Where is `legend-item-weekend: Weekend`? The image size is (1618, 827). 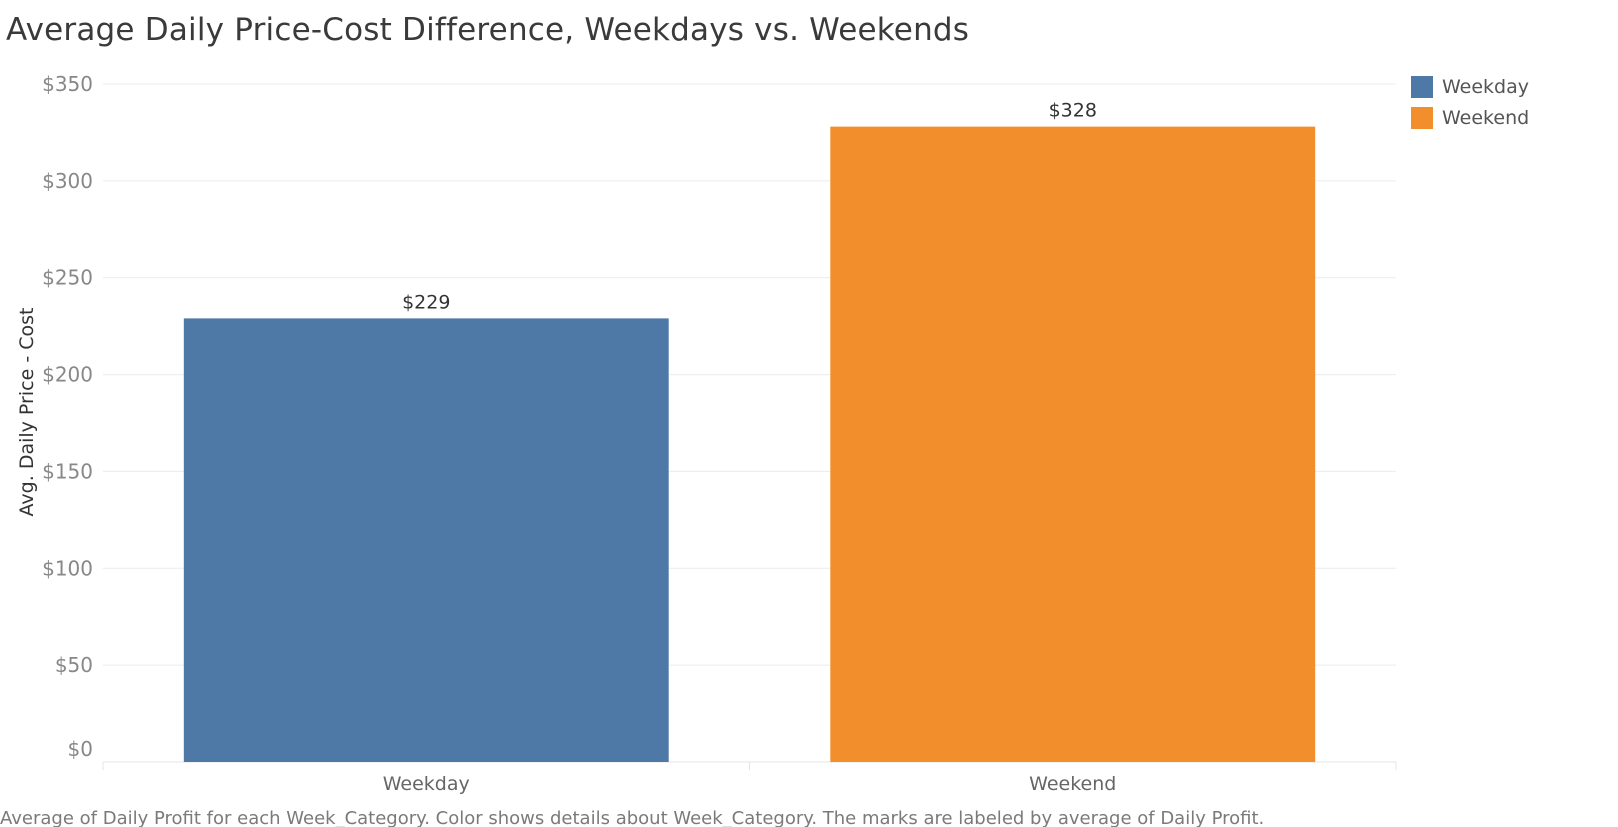 legend-item-weekend: Weekend is located at coordinates (1470, 117).